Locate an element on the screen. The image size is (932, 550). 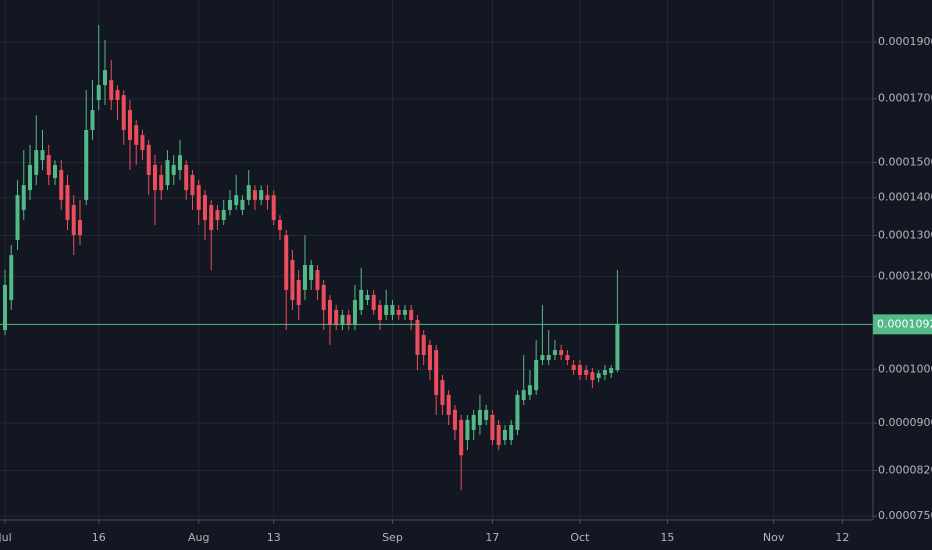
y-tick-label: 0.00017000 is located at coordinates (905, 98).